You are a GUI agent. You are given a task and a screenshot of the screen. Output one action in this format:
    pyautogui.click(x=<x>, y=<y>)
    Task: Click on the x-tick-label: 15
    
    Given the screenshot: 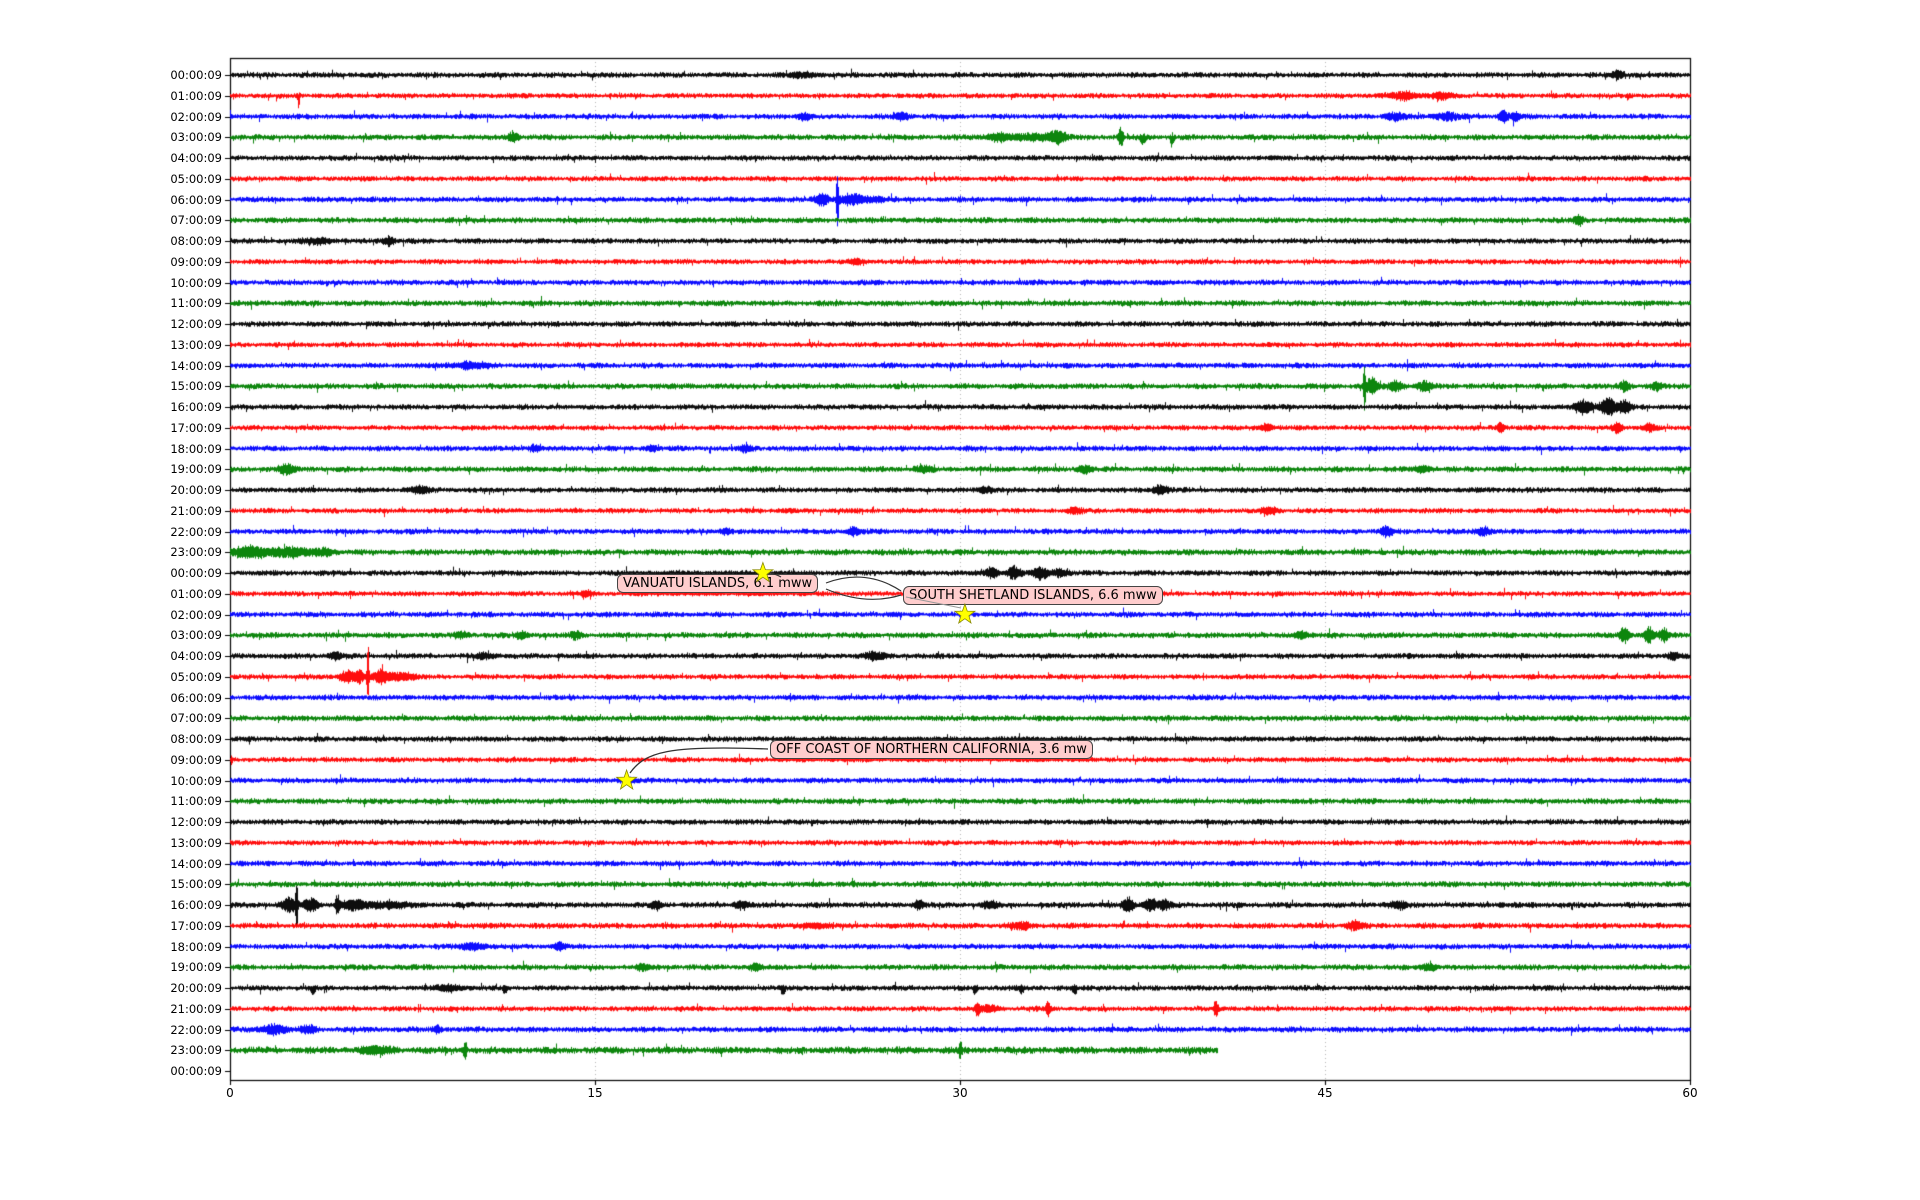 What is the action you would take?
    pyautogui.click(x=595, y=1093)
    